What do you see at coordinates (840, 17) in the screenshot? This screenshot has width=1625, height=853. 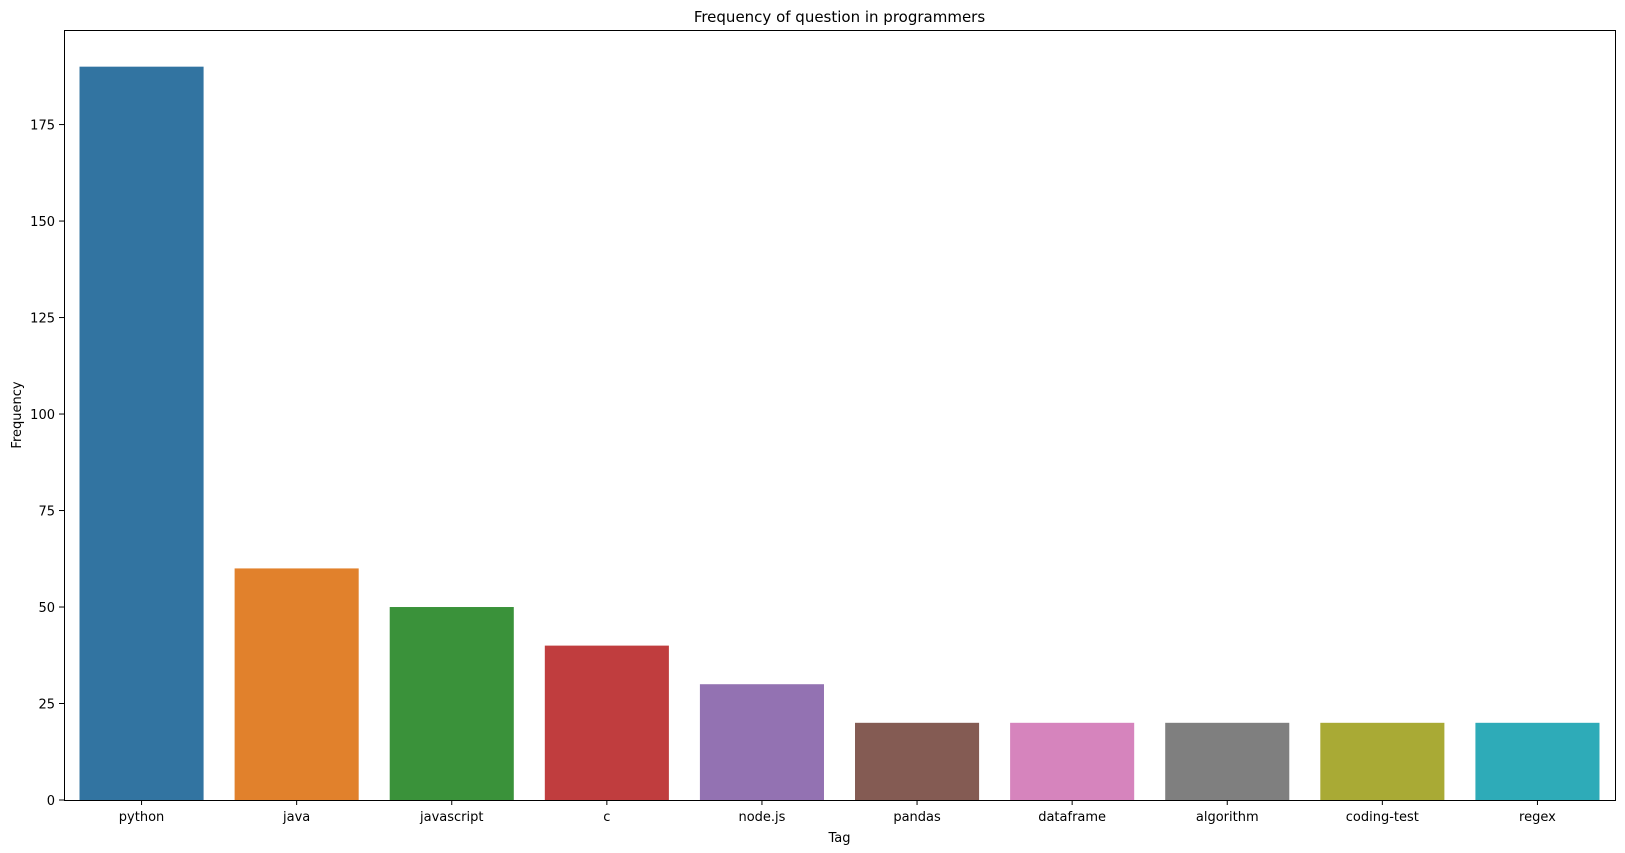 I see `chart-title: Frequency of question in programmers` at bounding box center [840, 17].